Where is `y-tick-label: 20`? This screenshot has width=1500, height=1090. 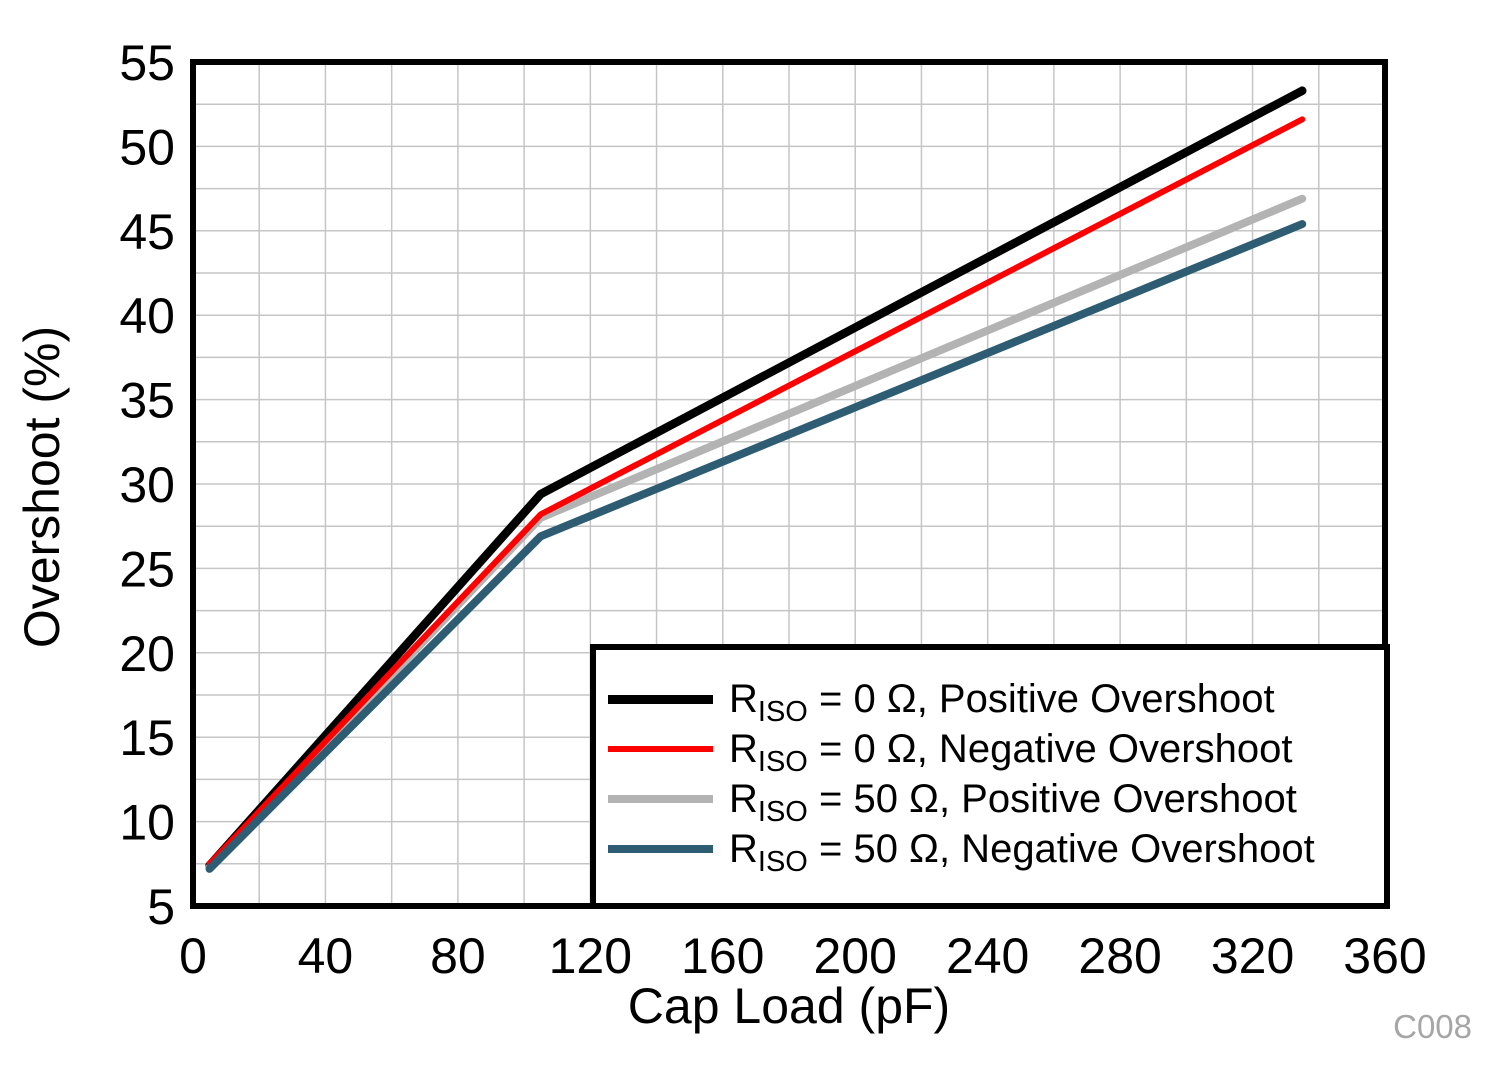
y-tick-label: 20 is located at coordinates (147, 654).